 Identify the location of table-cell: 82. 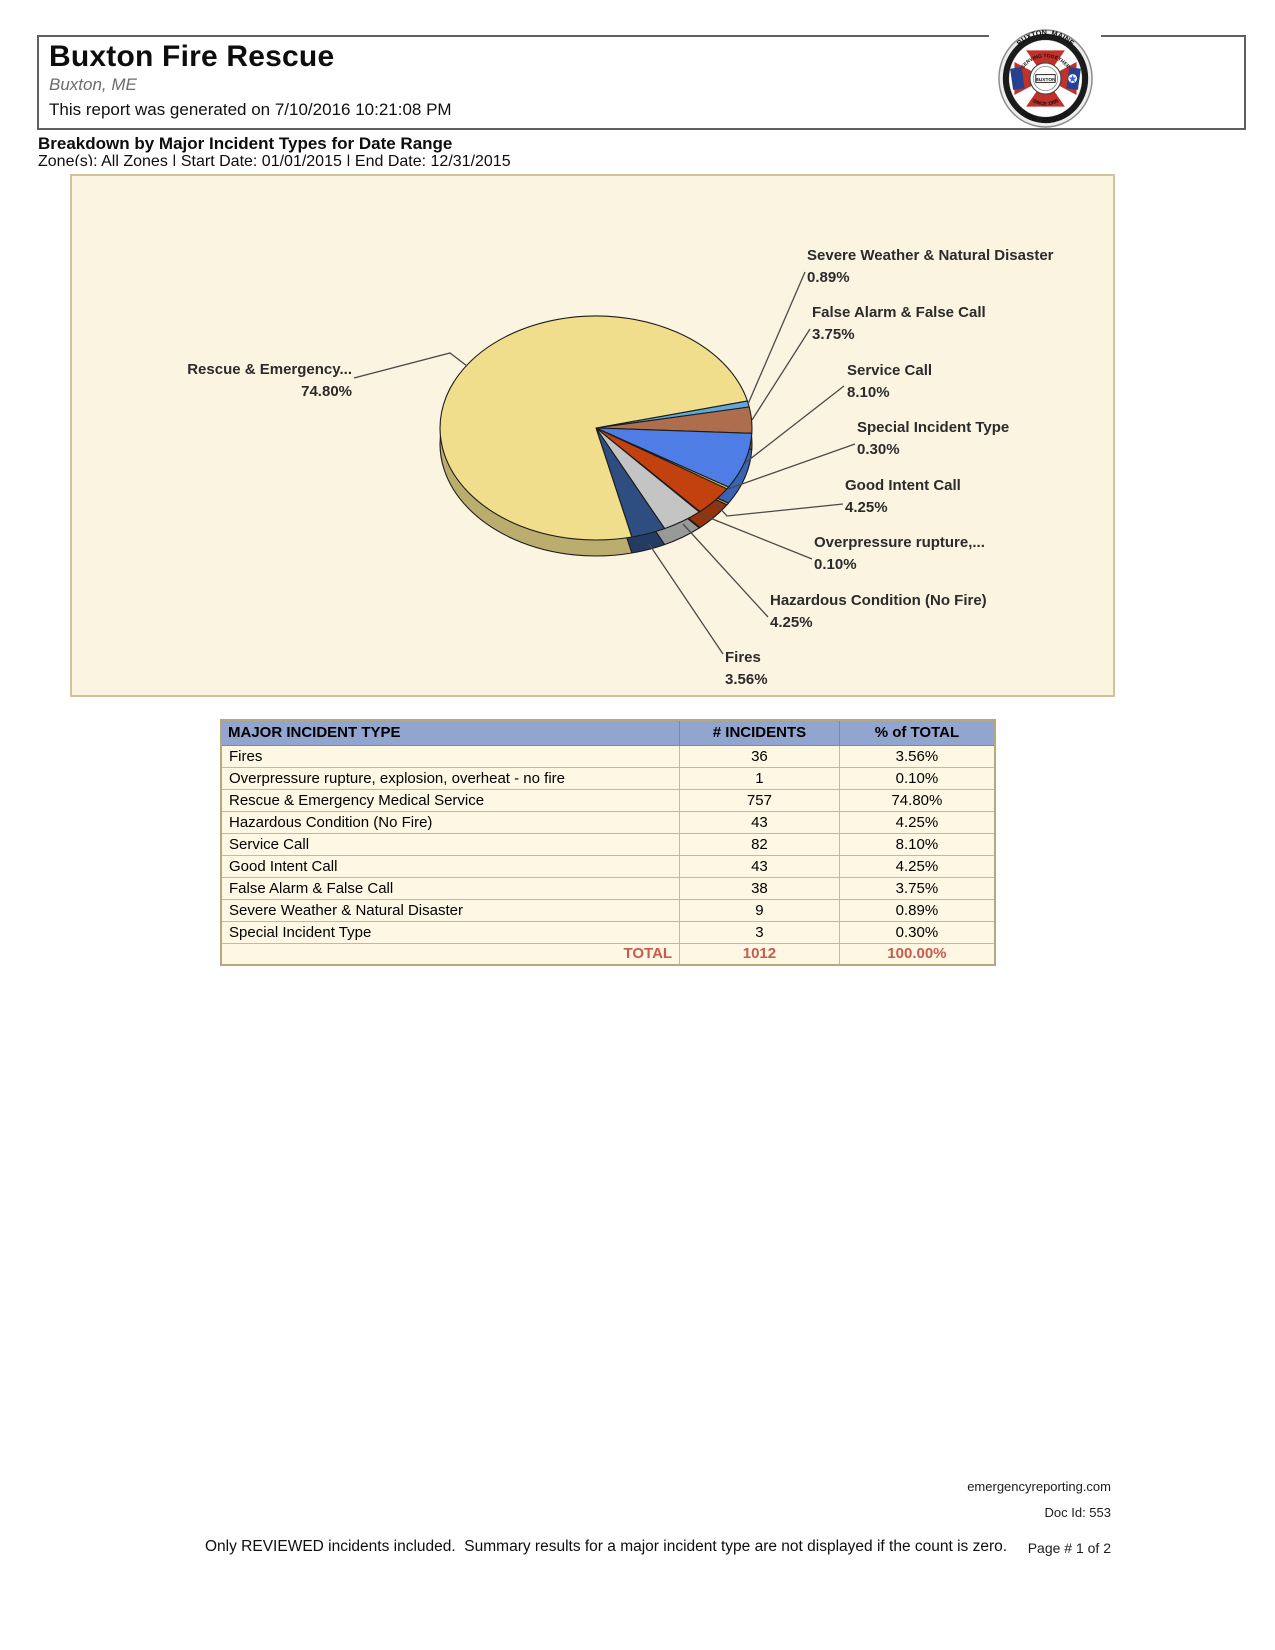
(759, 844).